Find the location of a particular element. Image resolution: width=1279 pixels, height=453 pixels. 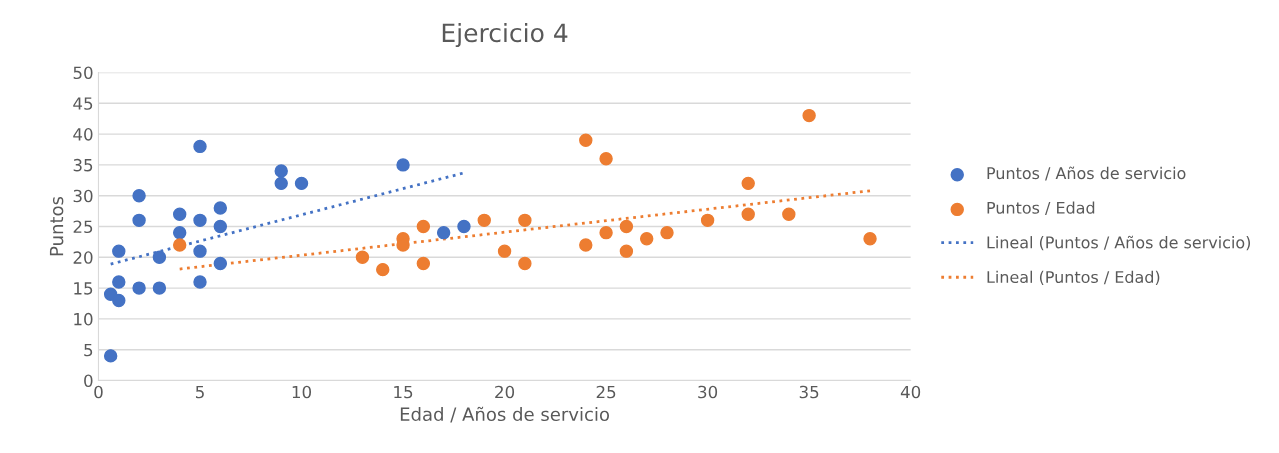

y-tick-label: 25 is located at coordinates (83, 227).